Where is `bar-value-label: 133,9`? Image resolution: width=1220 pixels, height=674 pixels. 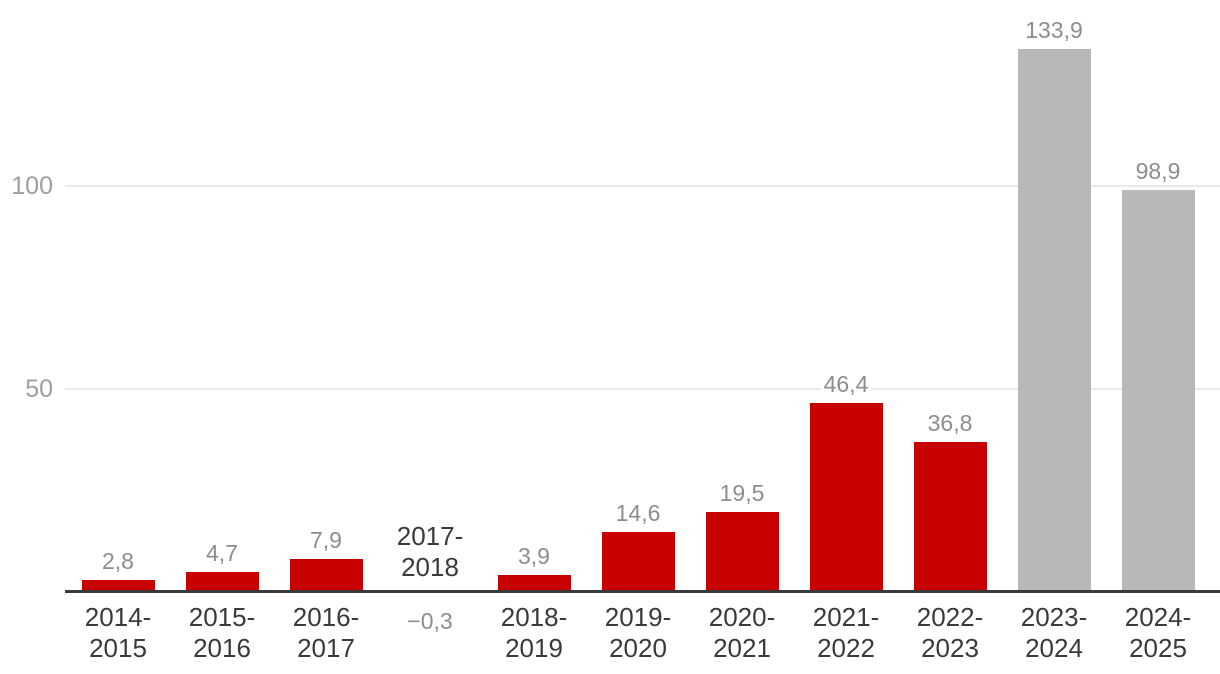
bar-value-label: 133,9 is located at coordinates (1054, 29).